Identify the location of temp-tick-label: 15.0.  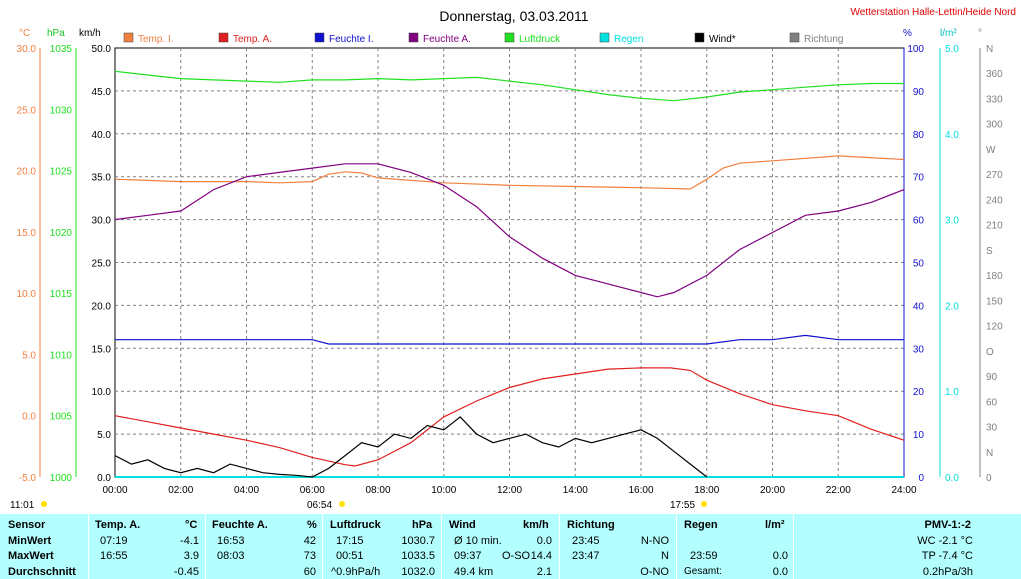
(27, 233).